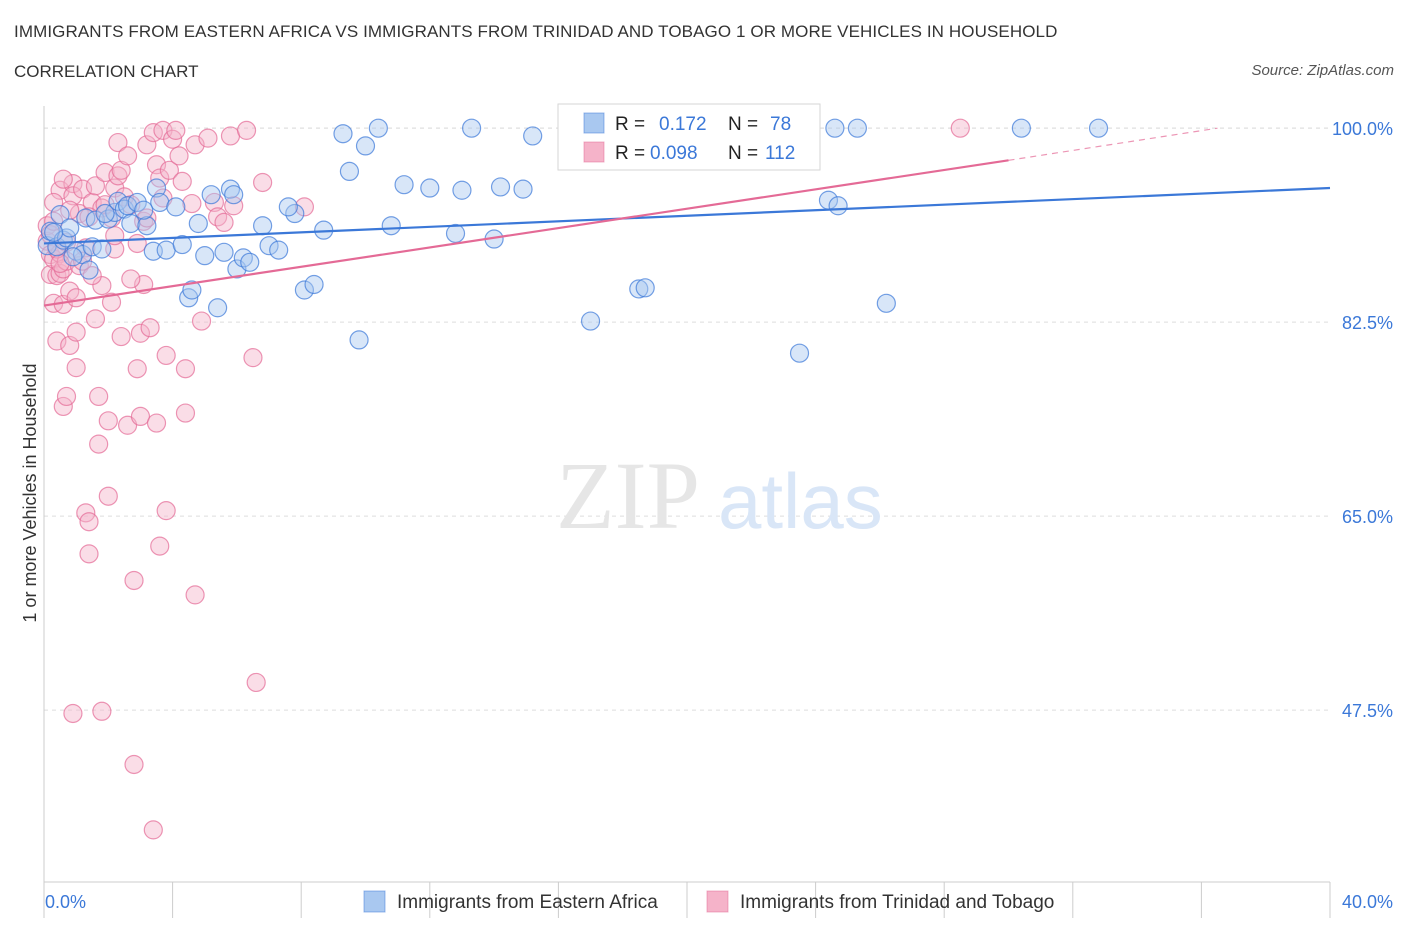 The height and width of the screenshot is (930, 1406). I want to click on trend-line-trinidad-extension, so click(1113, 144).